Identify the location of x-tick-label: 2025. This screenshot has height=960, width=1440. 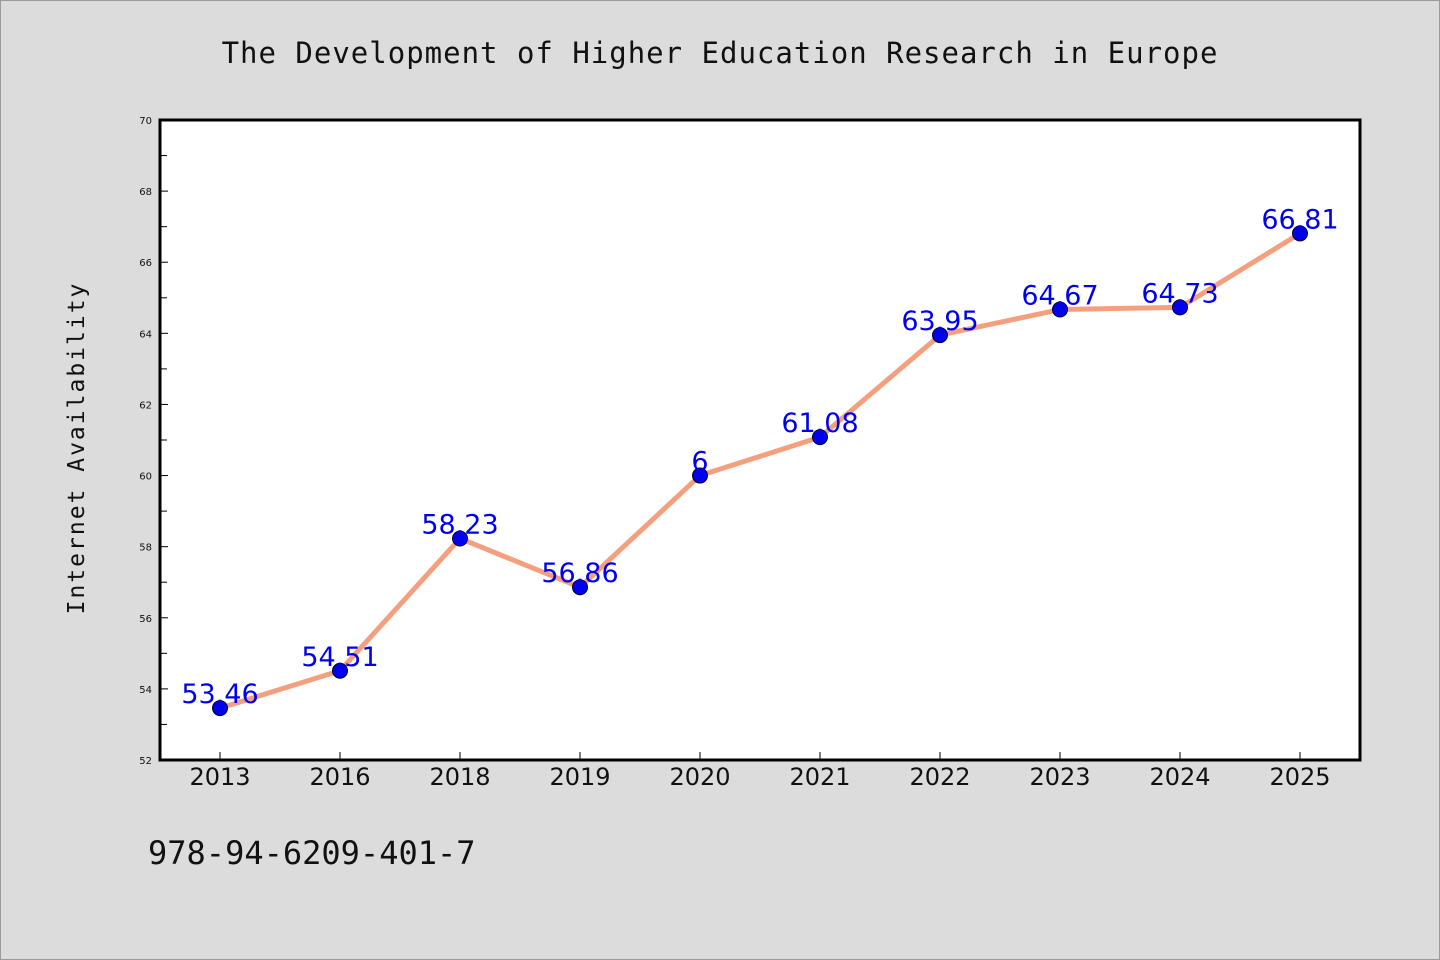
(1299, 777).